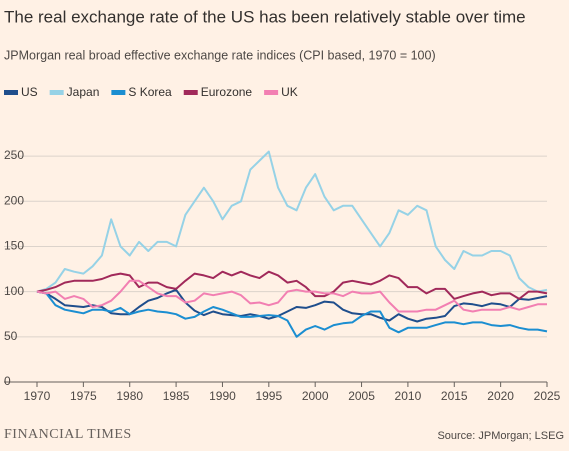 The image size is (569, 451). Describe the element at coordinates (500, 436) in the screenshot. I see `source: Source: JPMorgan; LSEG` at that location.